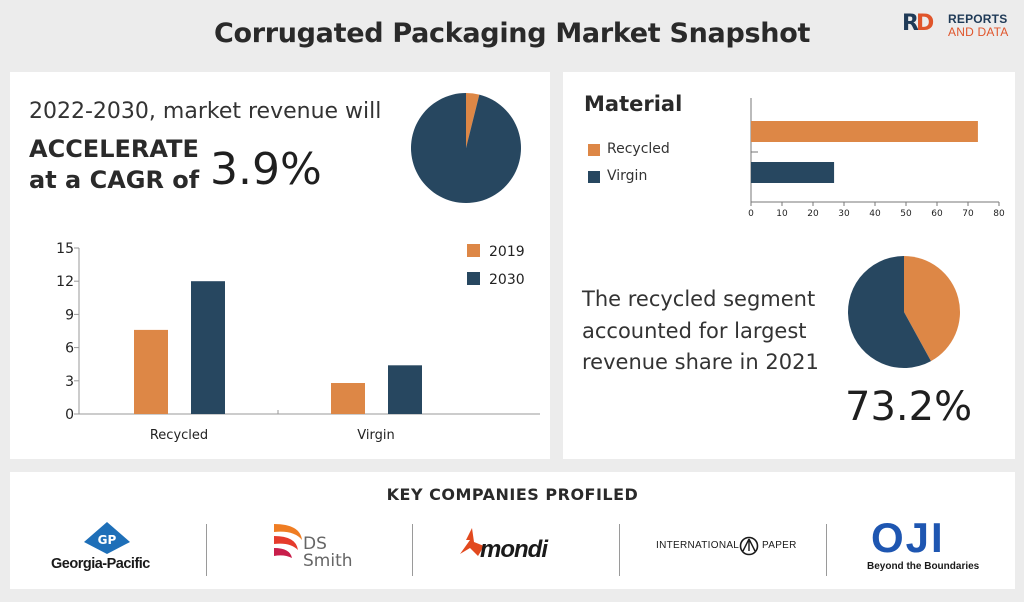 The image size is (1024, 602). I want to click on page-title: Corrugated Packaging Market Snapshot, so click(512, 33).